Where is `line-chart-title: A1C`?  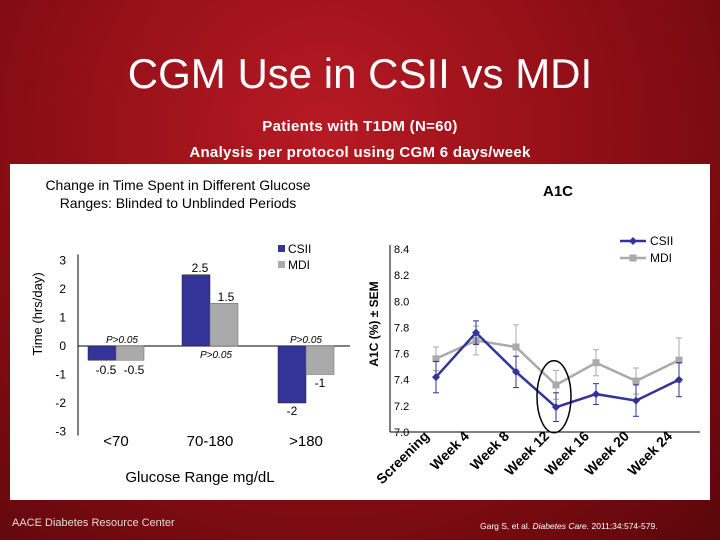 line-chart-title: A1C is located at coordinates (558, 191).